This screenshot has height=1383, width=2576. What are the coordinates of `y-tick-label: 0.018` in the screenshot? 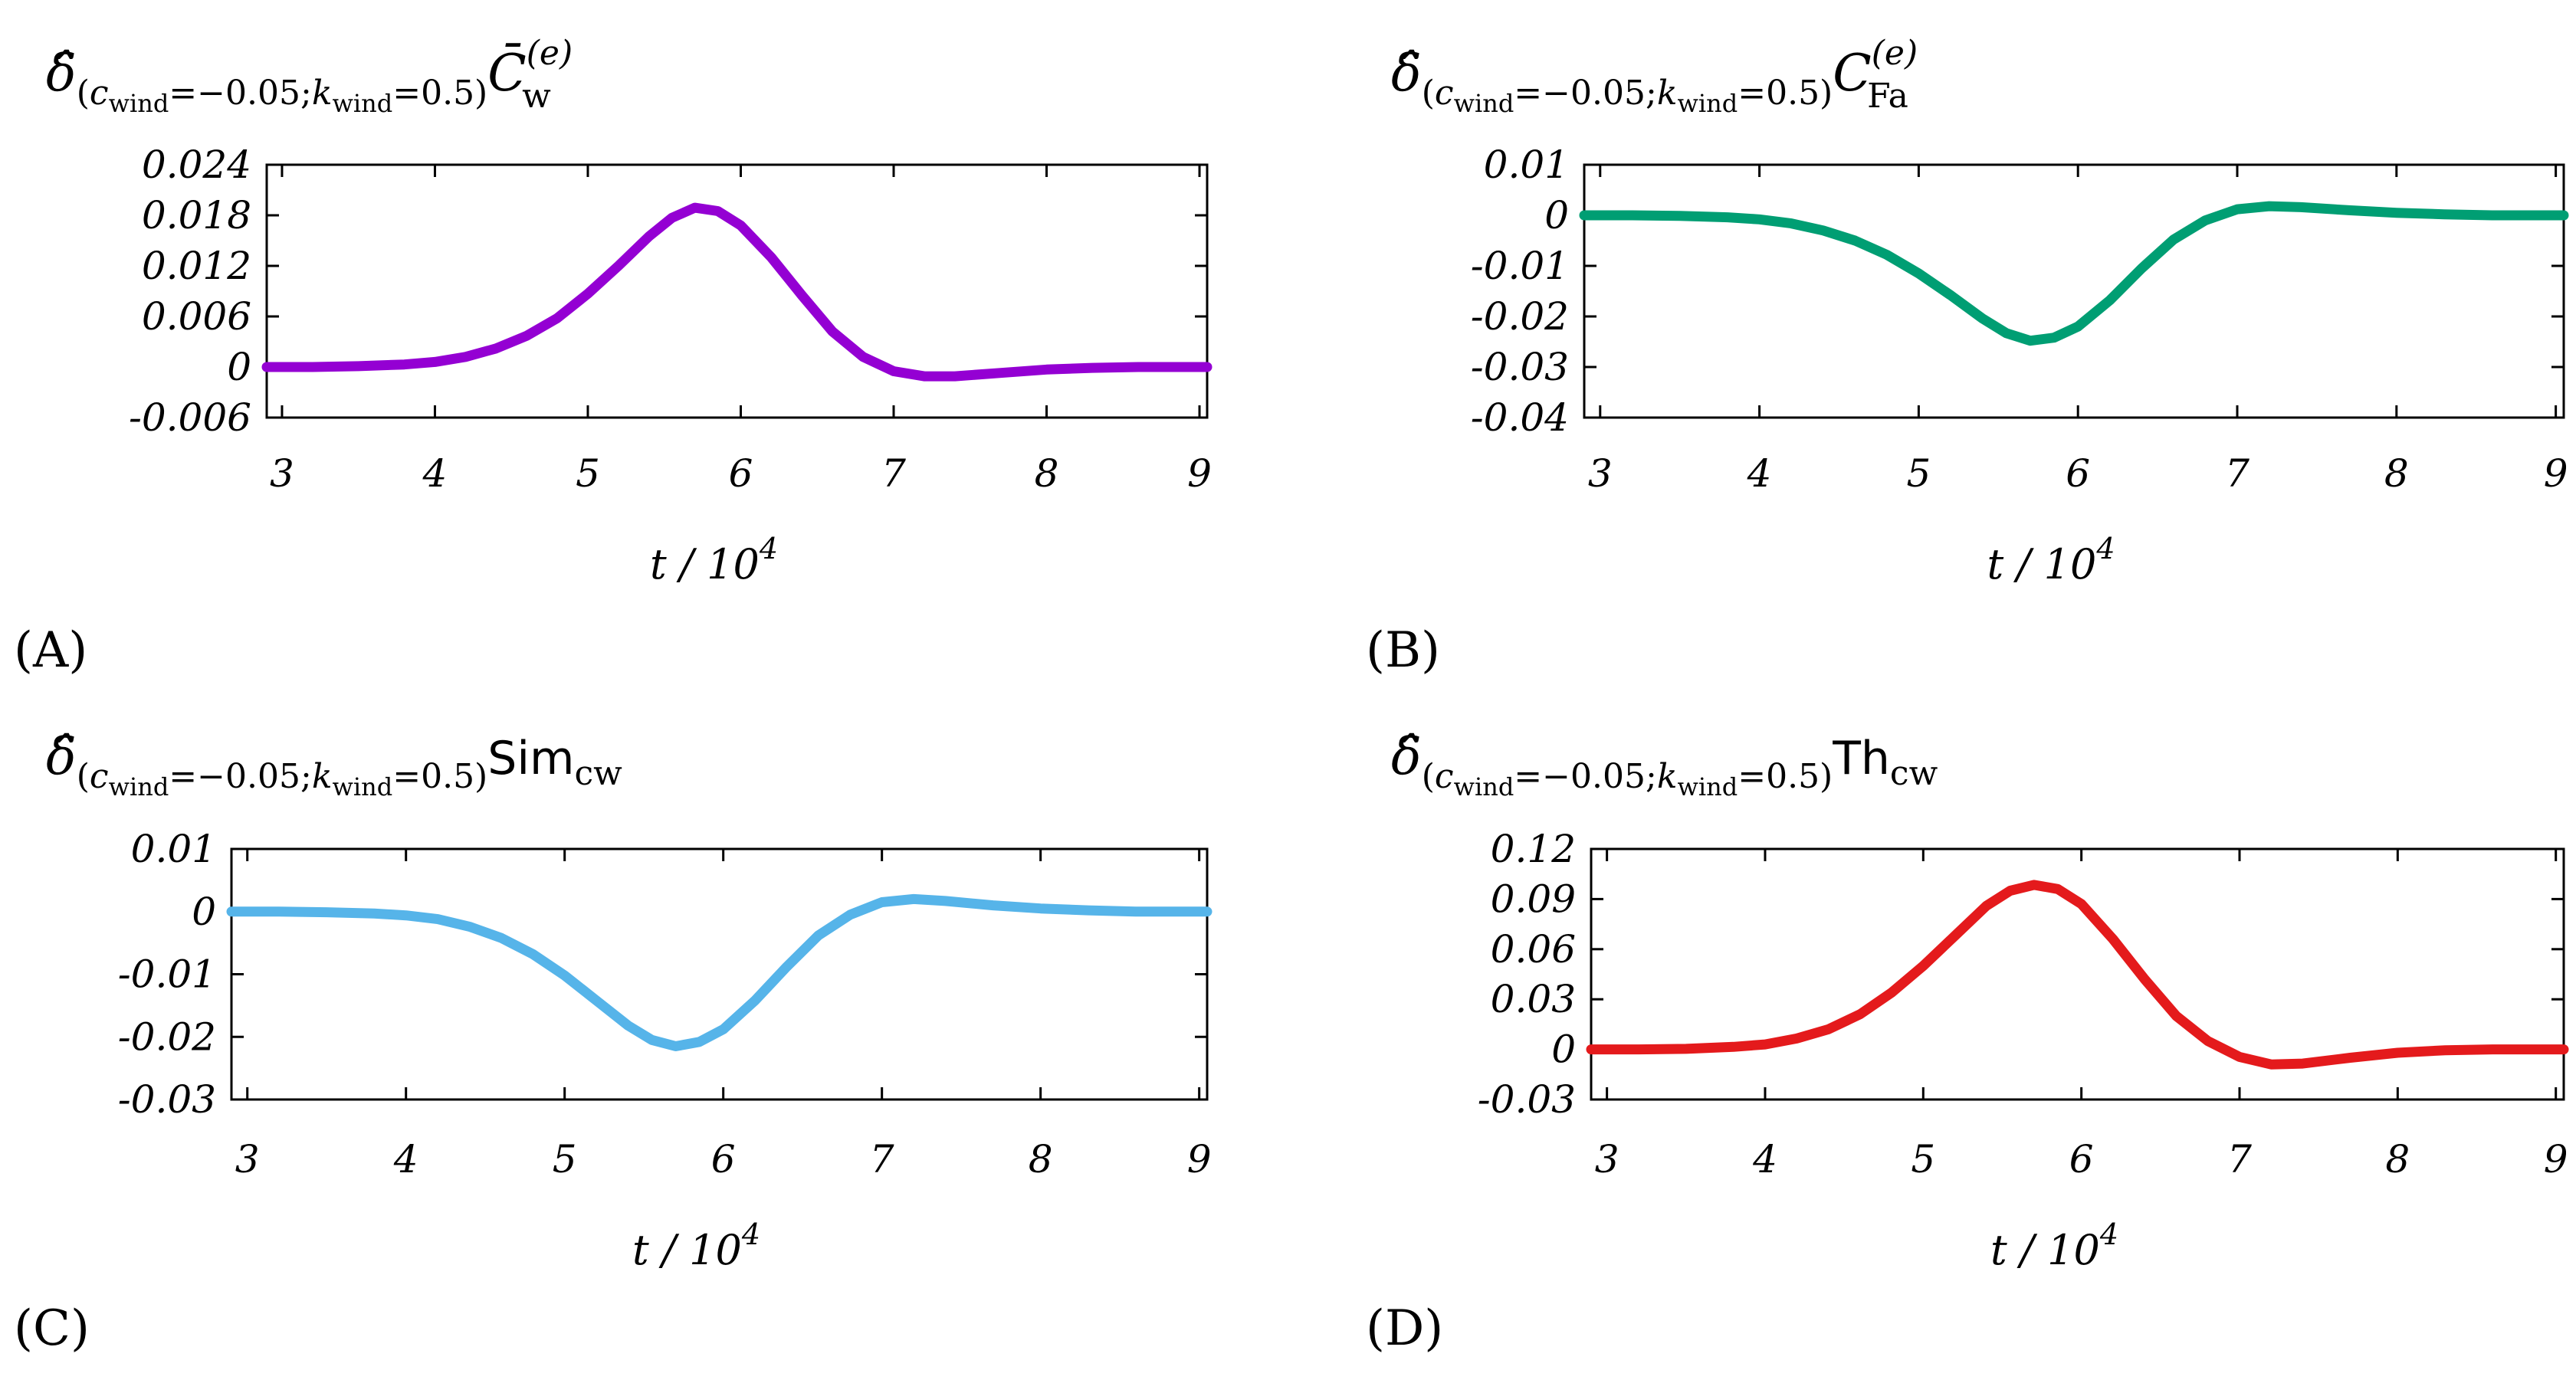 It's located at (196, 215).